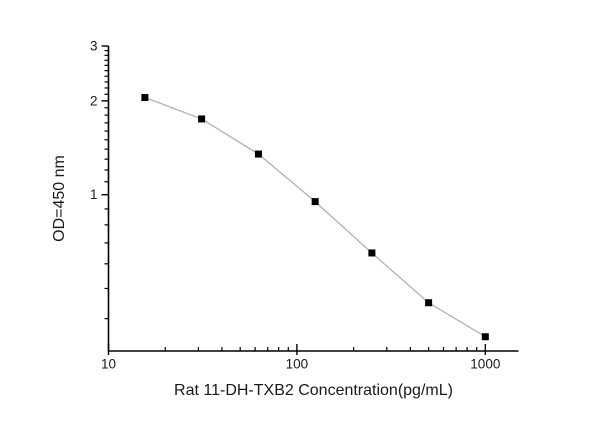 The image size is (600, 421). I want to click on y-tick-label: 2, so click(94, 100).